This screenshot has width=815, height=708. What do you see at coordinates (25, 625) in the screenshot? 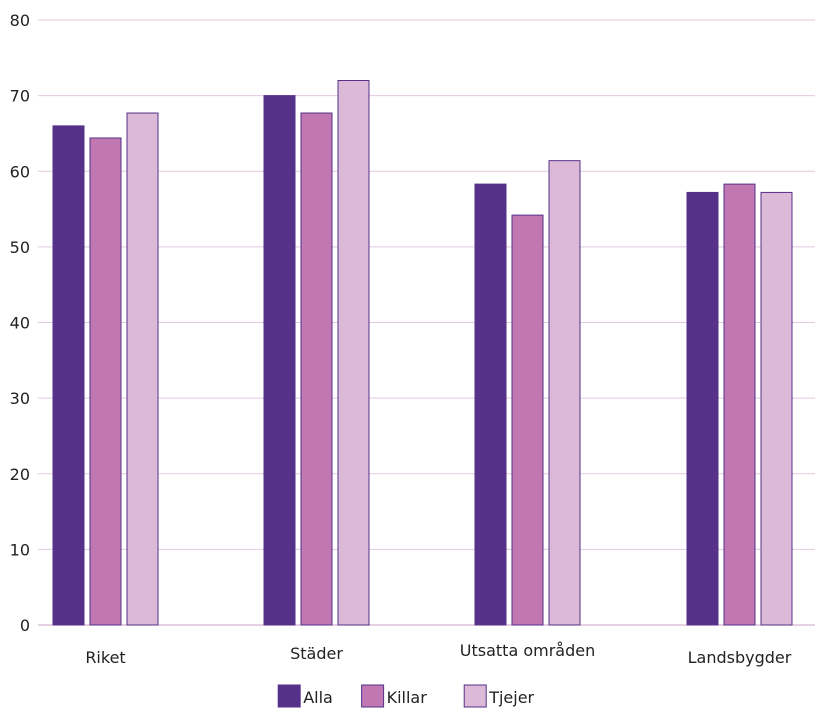
I see `y-tick-label: 0` at bounding box center [25, 625].